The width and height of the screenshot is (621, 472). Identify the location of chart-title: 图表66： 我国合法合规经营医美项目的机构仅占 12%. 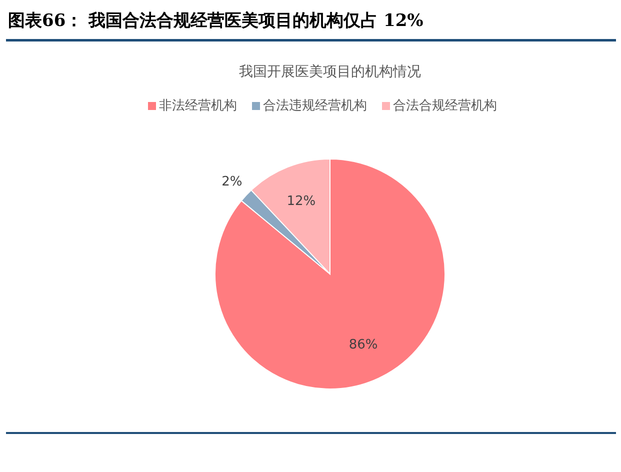
(216, 21).